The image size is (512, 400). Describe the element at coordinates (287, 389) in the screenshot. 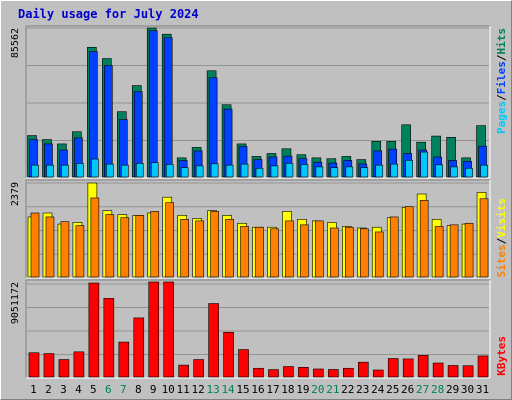

I see `x-tick-label: 18` at that location.